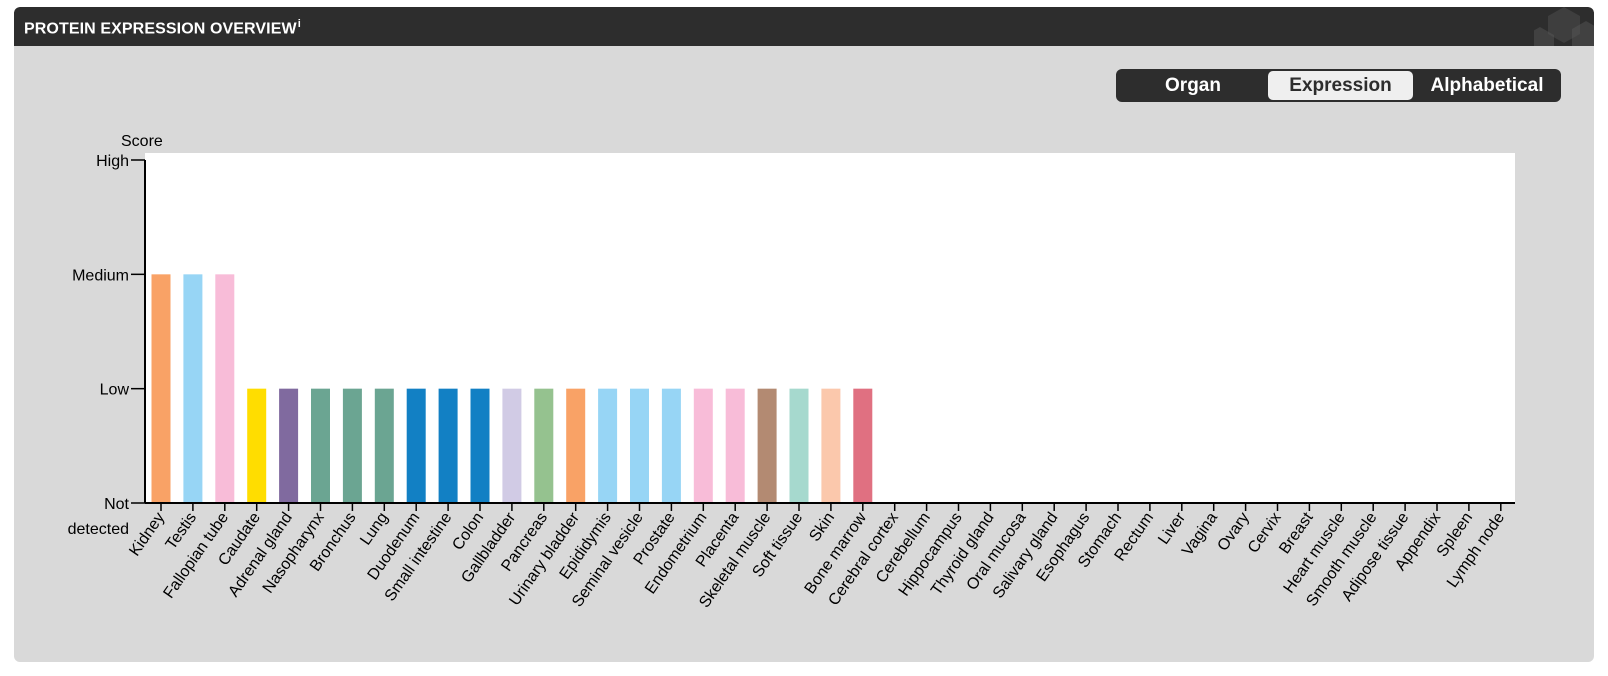  I want to click on sort-toggle-group: Organ Expression Alphabetical, so click(1338, 85).